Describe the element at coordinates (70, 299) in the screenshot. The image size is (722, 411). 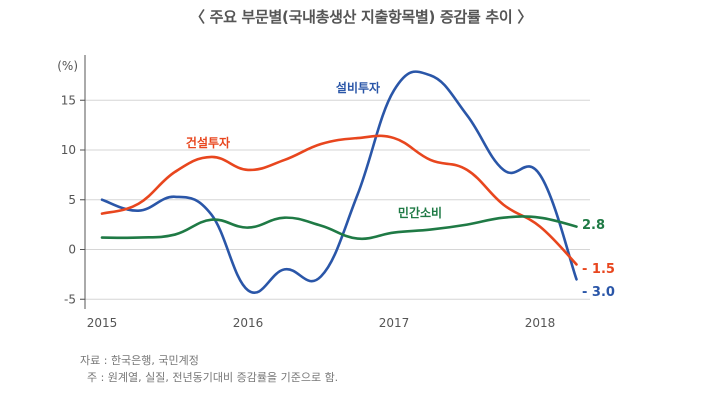
I see `y-tick-label: -5` at that location.